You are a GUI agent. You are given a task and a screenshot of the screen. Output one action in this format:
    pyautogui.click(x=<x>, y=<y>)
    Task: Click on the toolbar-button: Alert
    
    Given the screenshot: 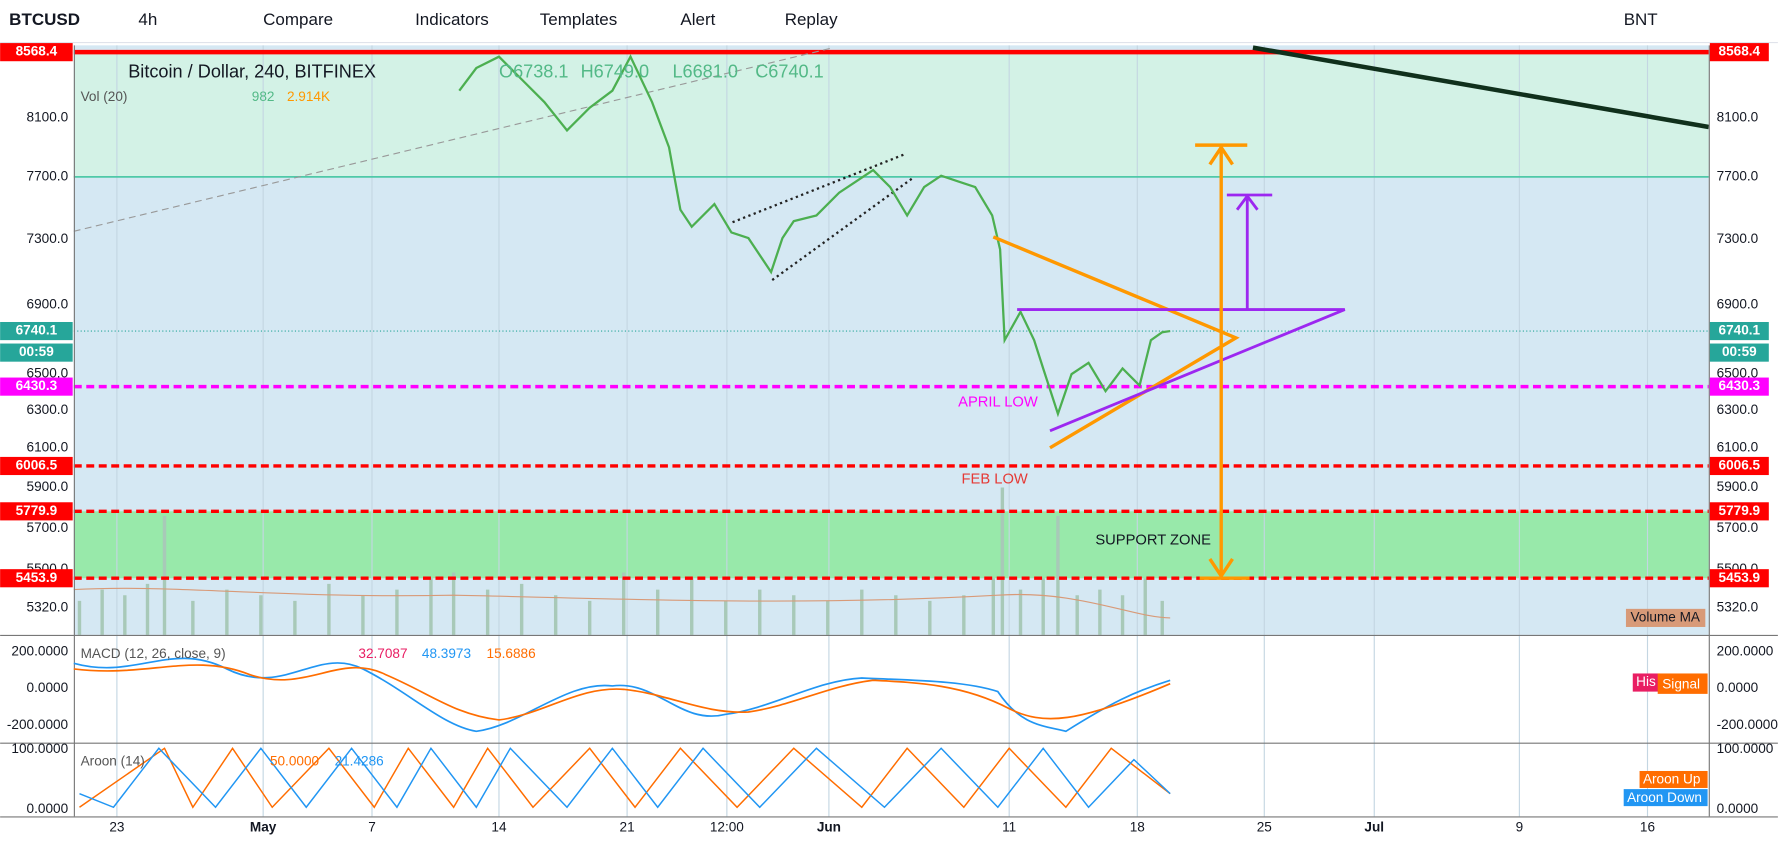 What is the action you would take?
    pyautogui.click(x=697, y=19)
    